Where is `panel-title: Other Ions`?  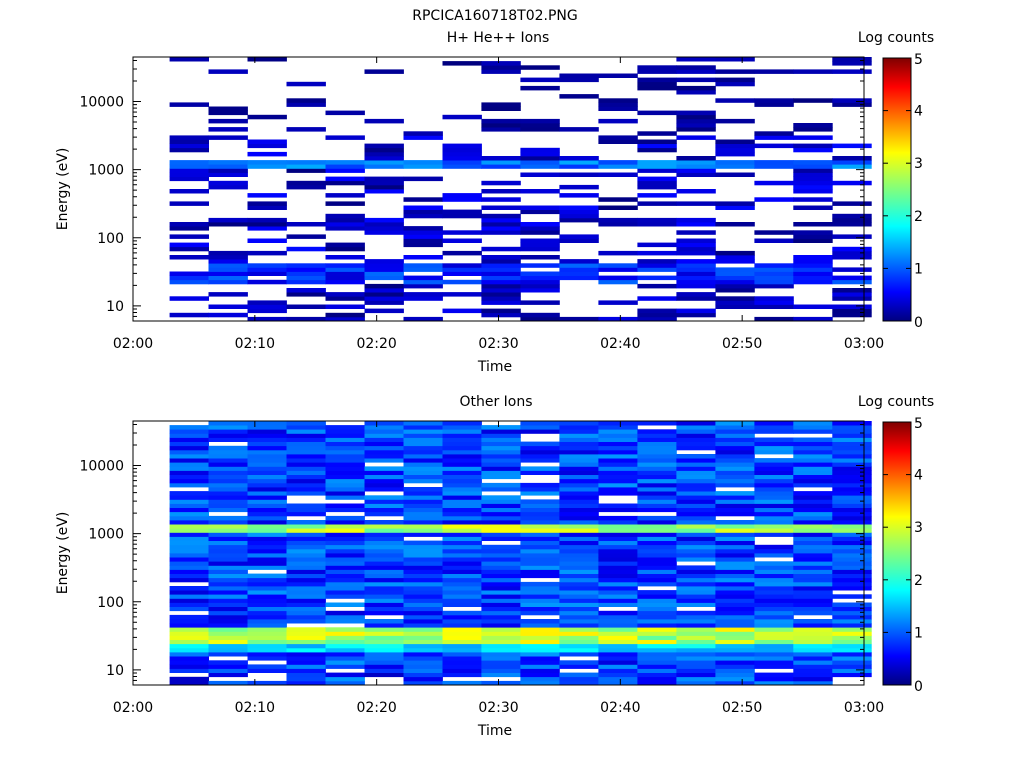
panel-title: Other Ions is located at coordinates (495, 402).